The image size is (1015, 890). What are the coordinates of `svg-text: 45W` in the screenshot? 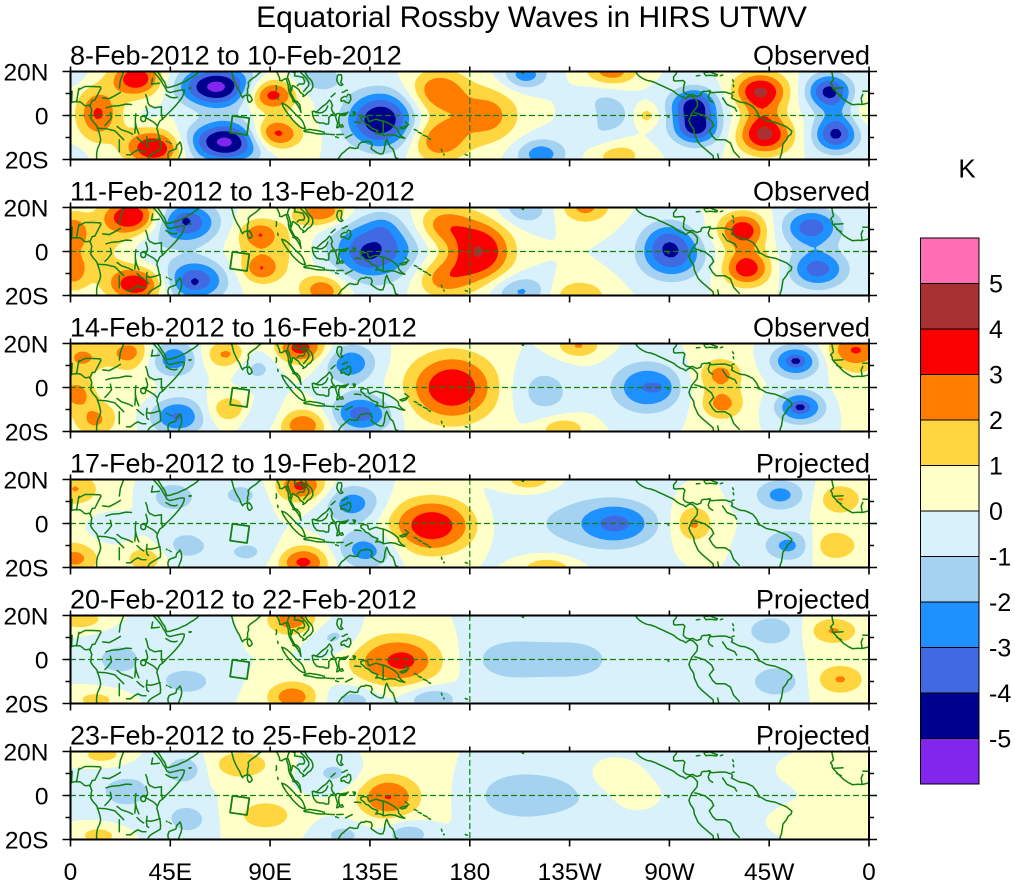 It's located at (769, 872).